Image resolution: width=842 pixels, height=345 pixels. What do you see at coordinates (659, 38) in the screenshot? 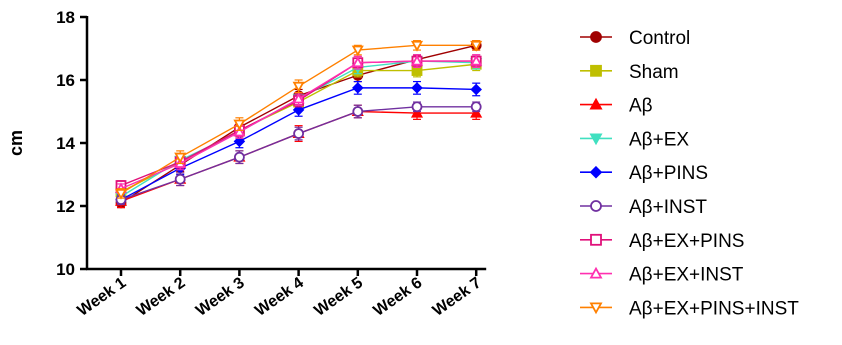
I see `legend-label: Control` at bounding box center [659, 38].